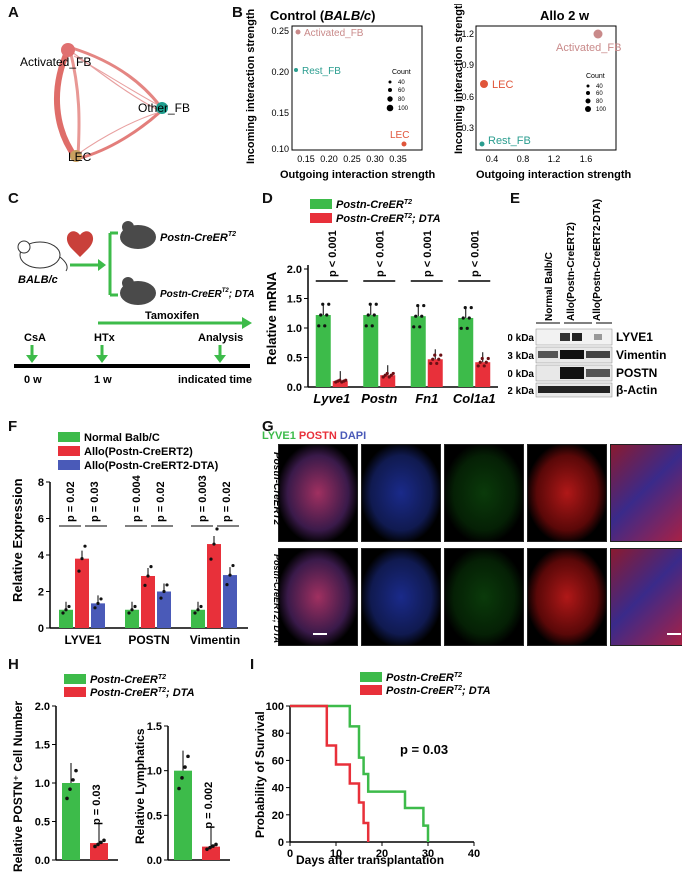  Describe the element at coordinates (42, 784) in the screenshot. I see `h-left-ytick-label: 1.0` at that location.